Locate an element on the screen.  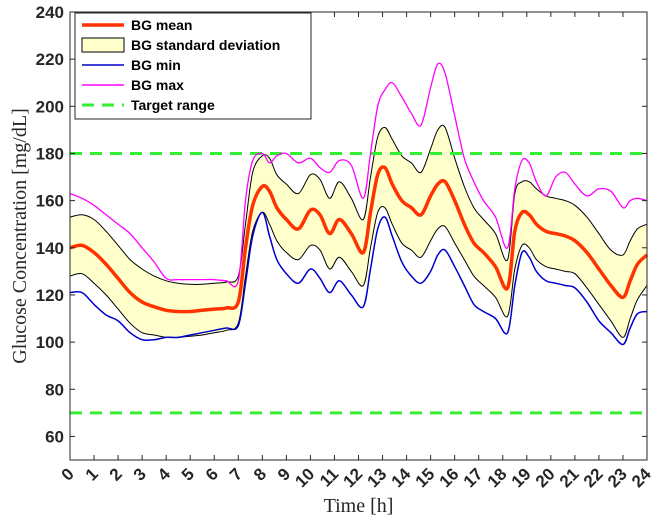
y-tick-label: 220 is located at coordinates (50, 59).